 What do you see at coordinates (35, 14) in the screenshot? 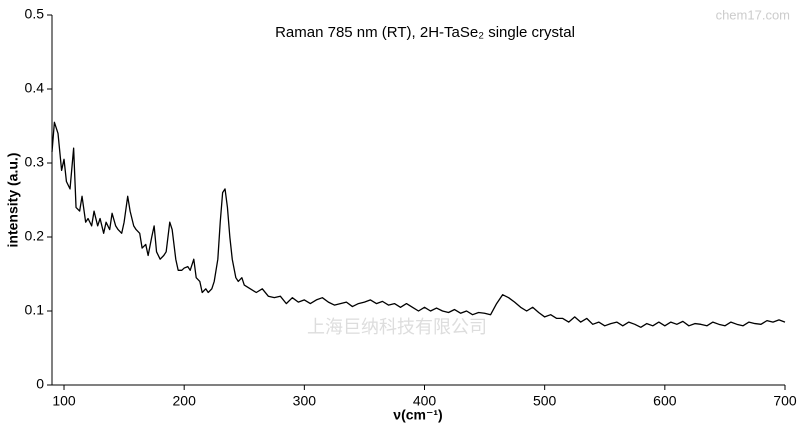
I see `y-tick-label: 0.5` at bounding box center [35, 14].